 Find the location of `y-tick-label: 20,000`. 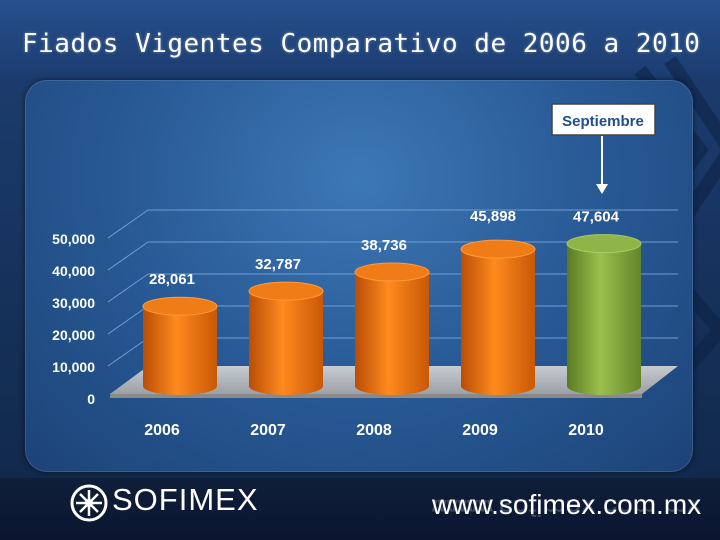

y-tick-label: 20,000 is located at coordinates (73, 335).